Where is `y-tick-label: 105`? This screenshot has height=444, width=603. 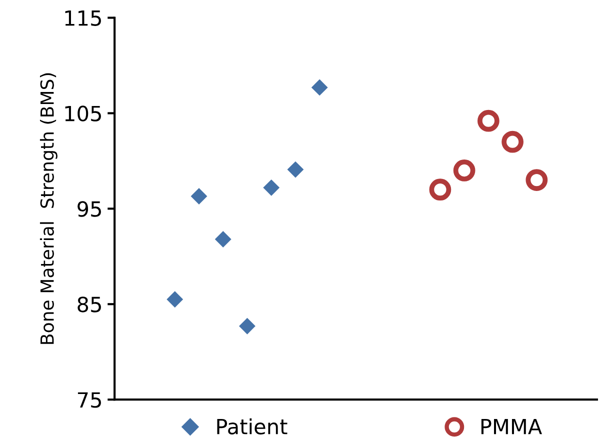
y-tick-label: 105 is located at coordinates (83, 114).